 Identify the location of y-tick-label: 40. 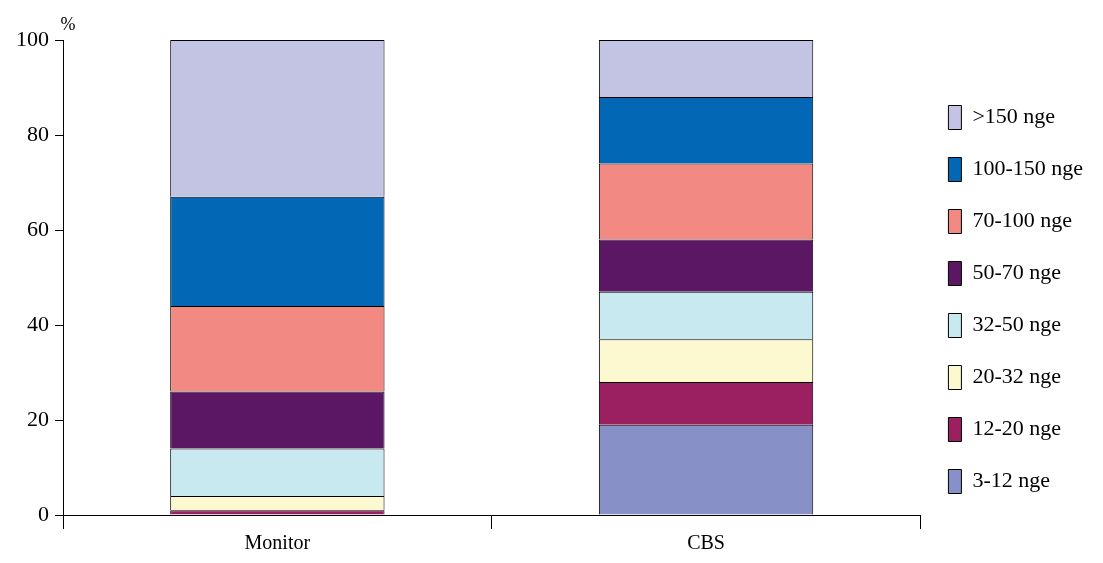
(38, 323).